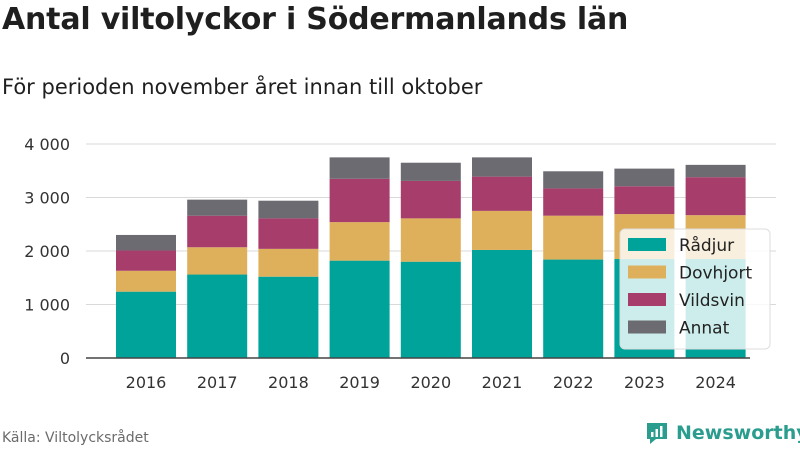  What do you see at coordinates (146, 382) in the screenshot?
I see `x-tick-label: 2016` at bounding box center [146, 382].